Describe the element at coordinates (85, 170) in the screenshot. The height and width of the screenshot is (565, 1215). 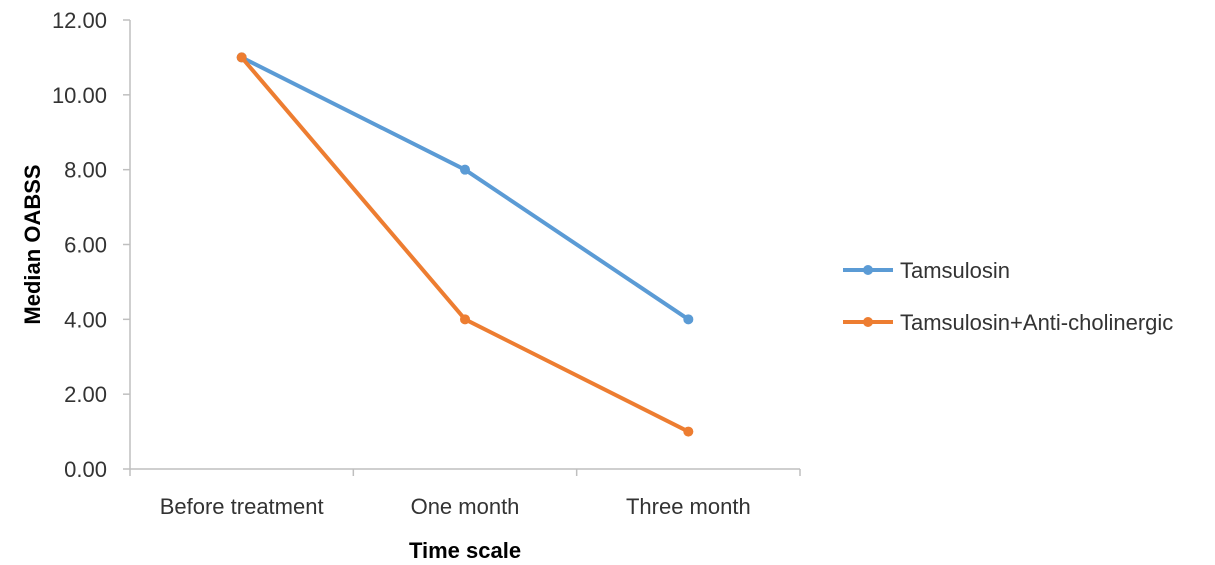
I see `y-tick-label: 8.00` at that location.